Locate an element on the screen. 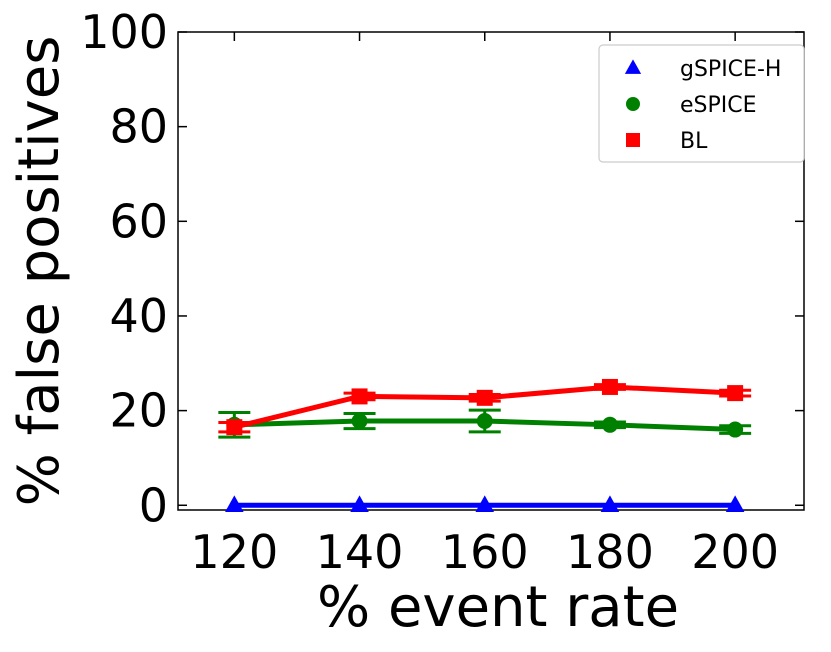 Image resolution: width=831 pixels, height=652 pixels. x-tick-label: 140 is located at coordinates (360, 552).